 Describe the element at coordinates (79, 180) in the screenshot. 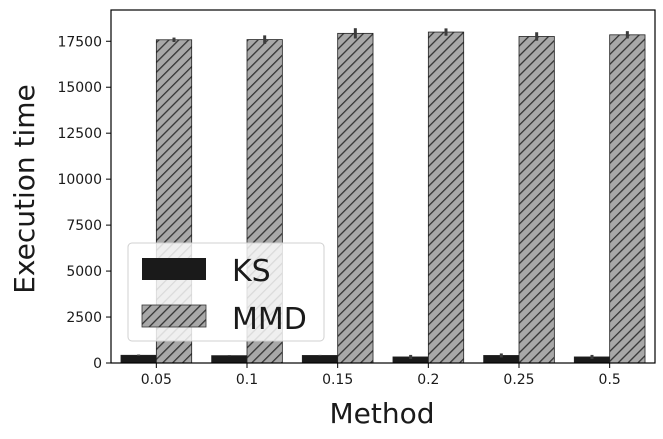

I see `y-tick-label: 10000` at that location.